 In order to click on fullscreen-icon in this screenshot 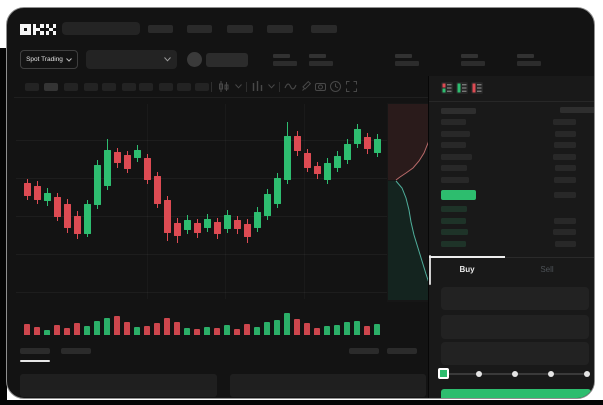, I will do `click(351, 86)`.